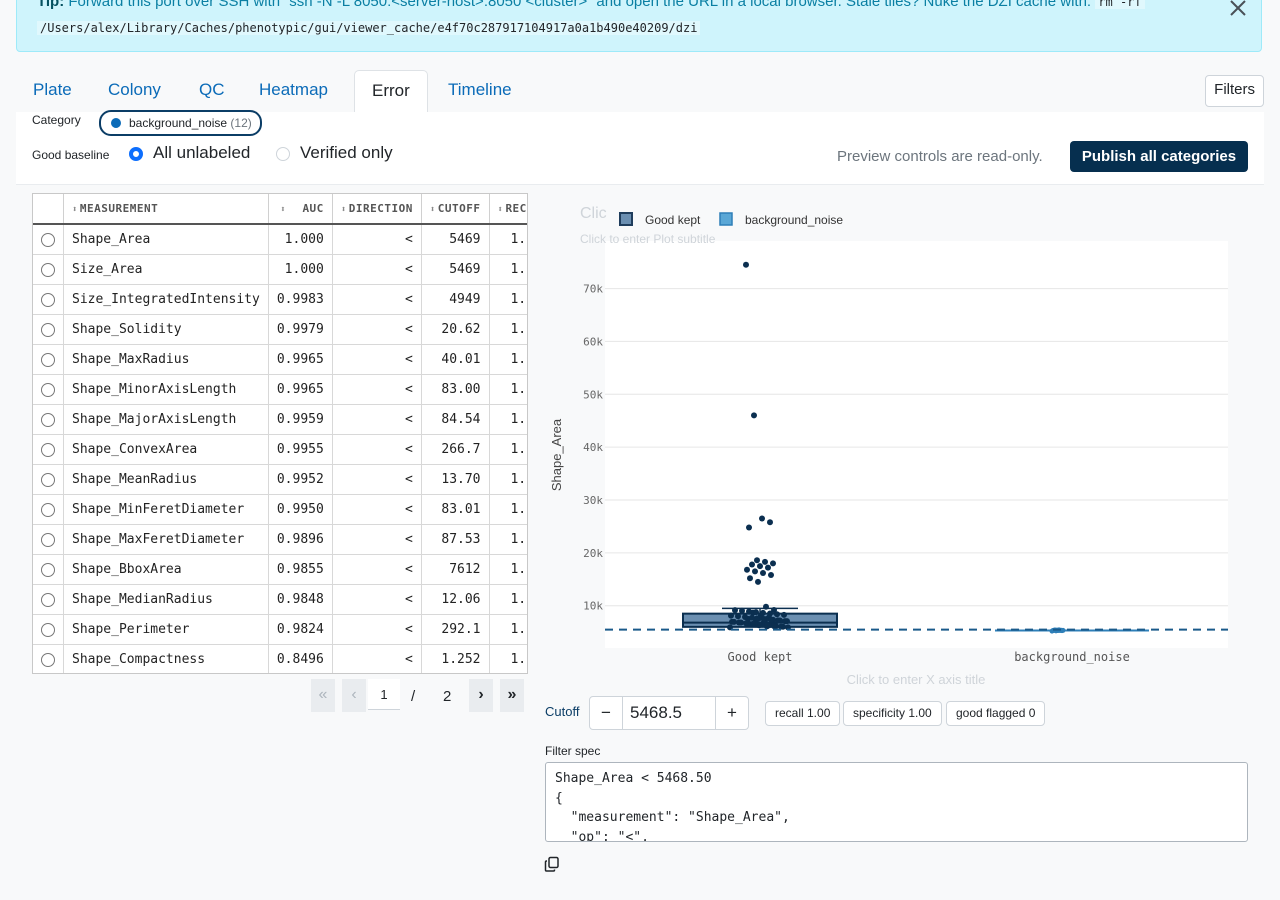 The width and height of the screenshot is (1280, 900). Describe the element at coordinates (455, 569) in the screenshot. I see `cell-cutoff: 7612` at that location.